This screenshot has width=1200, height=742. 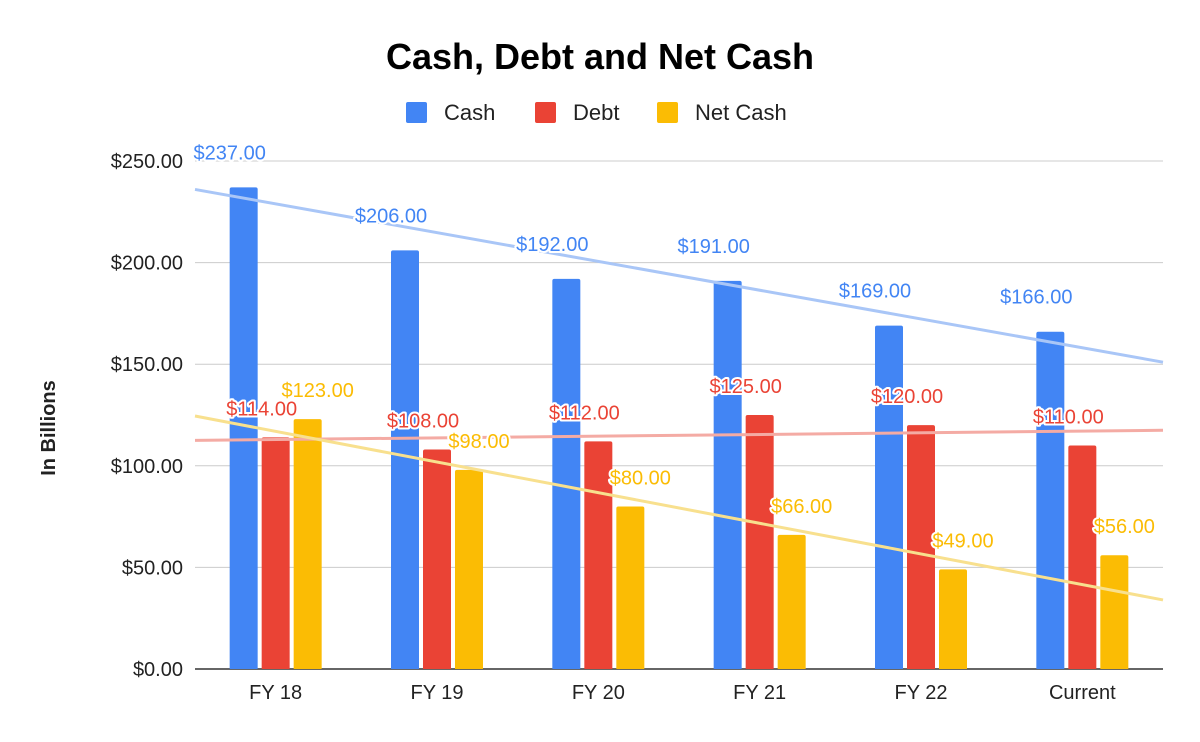 What do you see at coordinates (1082, 557) in the screenshot?
I see `bar-debt-current` at bounding box center [1082, 557].